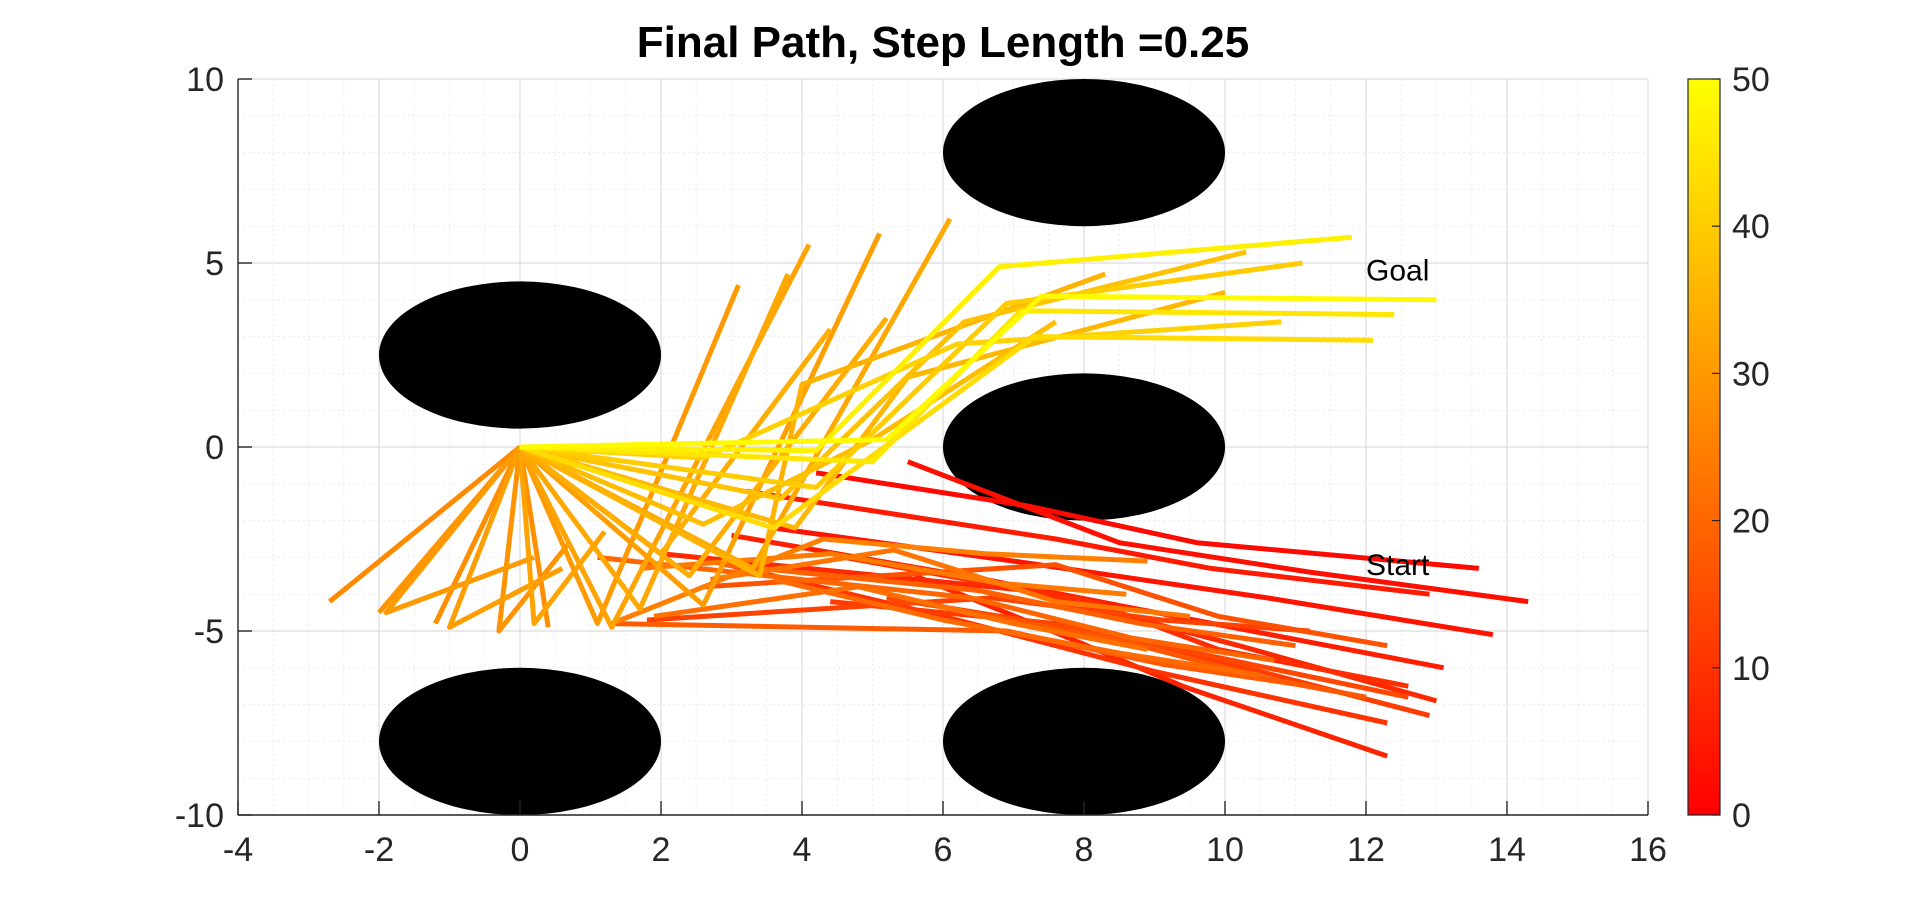 The image size is (1920, 911). What do you see at coordinates (238, 850) in the screenshot?
I see `x-tick-label: -4` at bounding box center [238, 850].